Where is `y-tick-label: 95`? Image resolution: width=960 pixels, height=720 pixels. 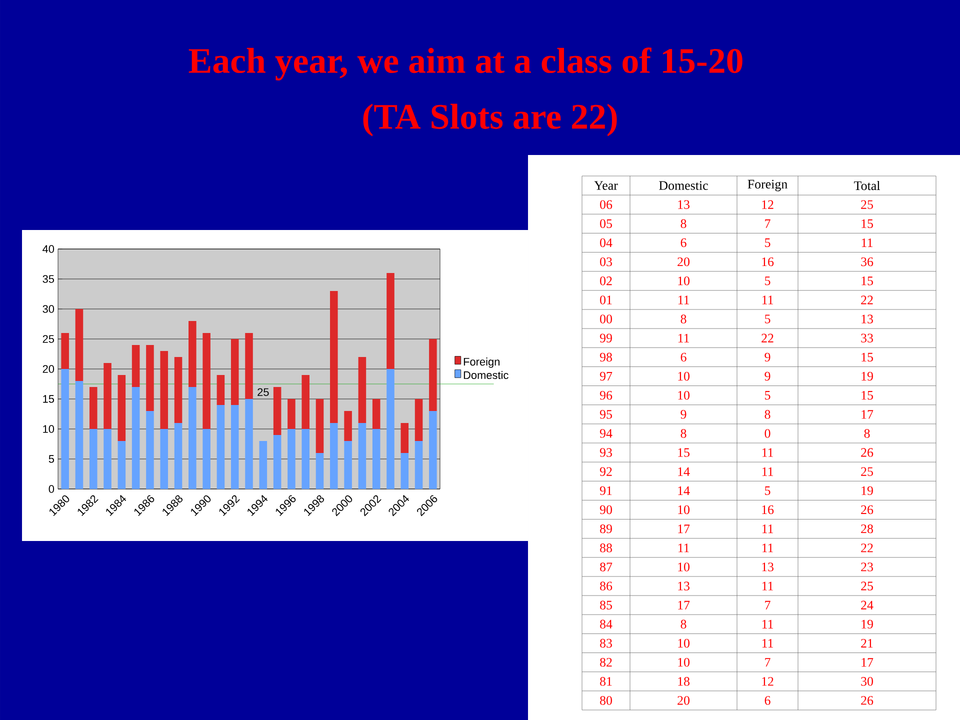 y-tick-label: 95 is located at coordinates (606, 414).